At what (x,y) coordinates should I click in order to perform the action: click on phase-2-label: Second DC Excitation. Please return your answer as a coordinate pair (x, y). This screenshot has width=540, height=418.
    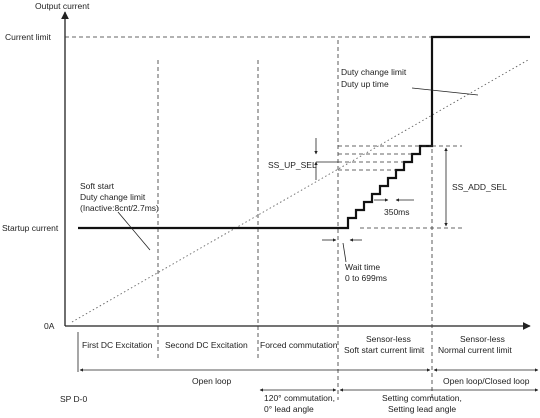
    Looking at the image, I should click on (206, 345).